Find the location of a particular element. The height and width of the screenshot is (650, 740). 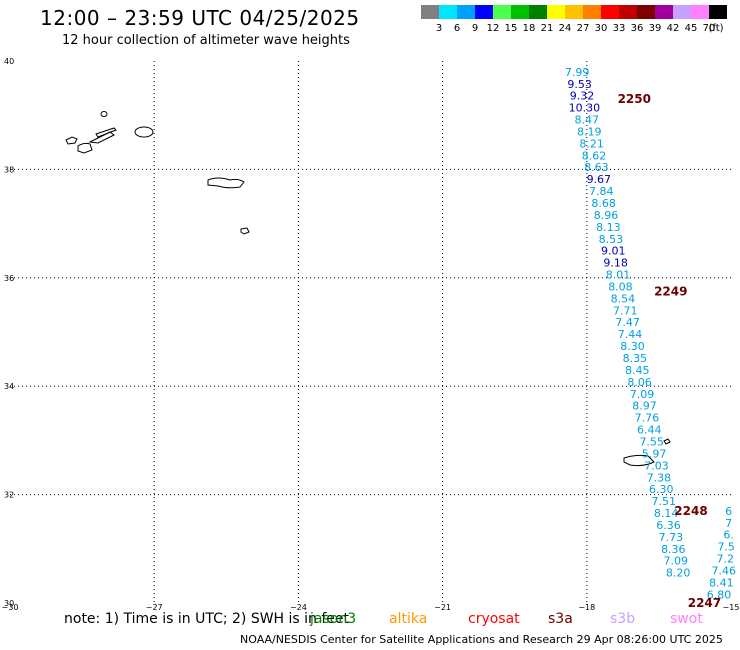

wave-height-value: 6.80 is located at coordinates (719, 594).